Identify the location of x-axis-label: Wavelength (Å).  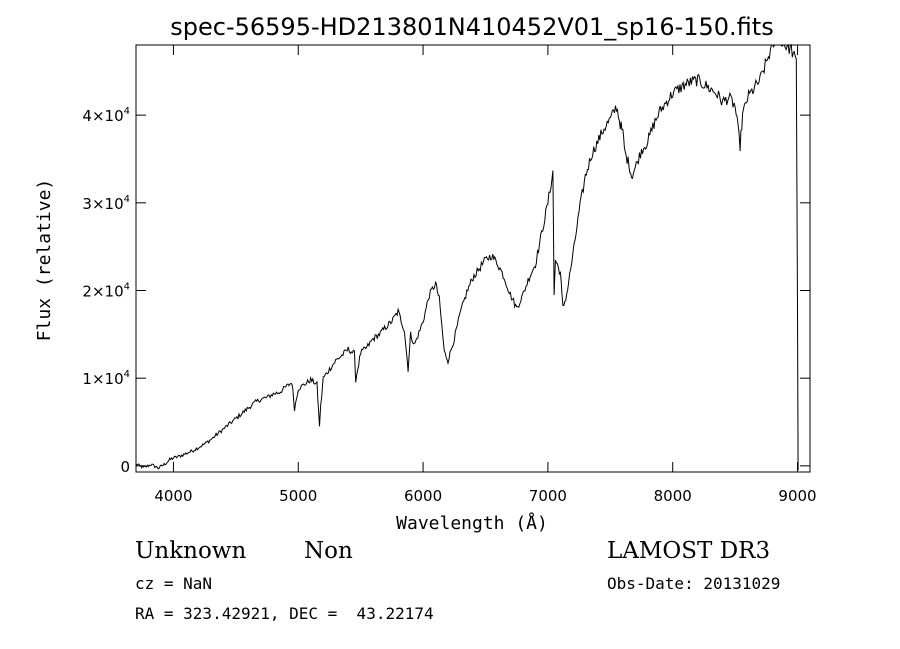
(472, 523).